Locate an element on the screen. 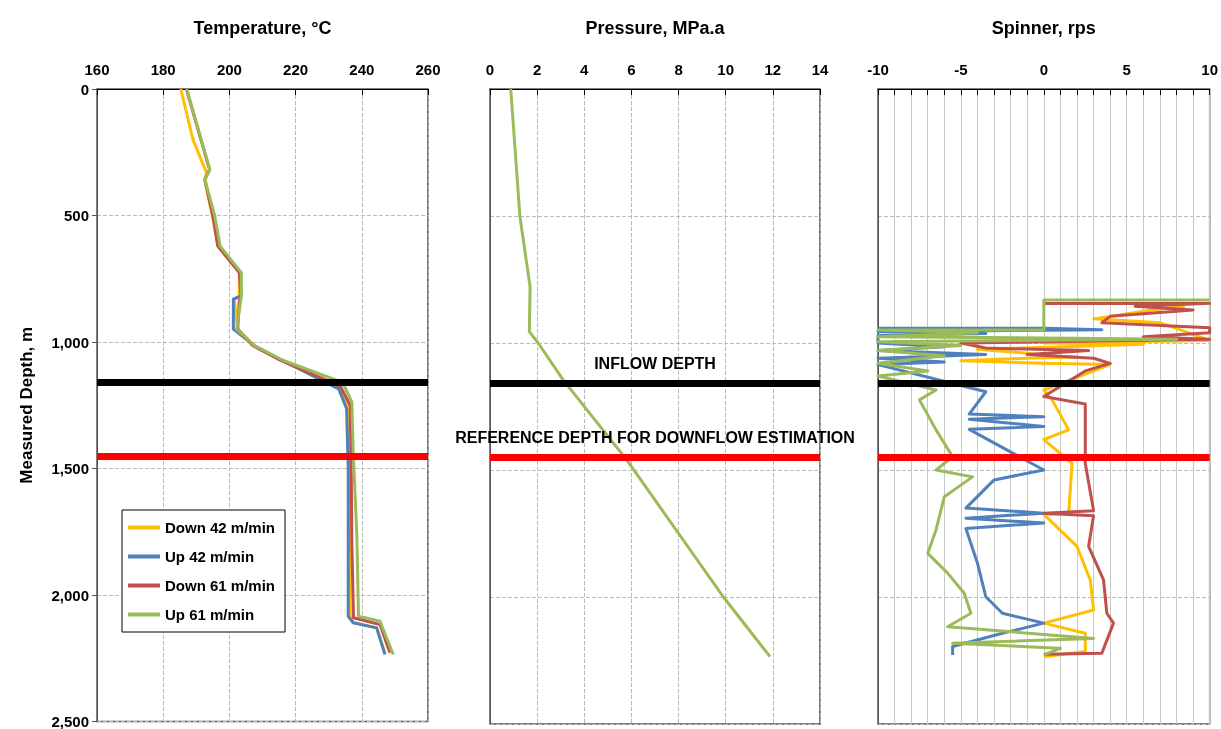 Image resolution: width=1221 pixels, height=729 pixels. x-tick-label: 220 is located at coordinates (296, 69).